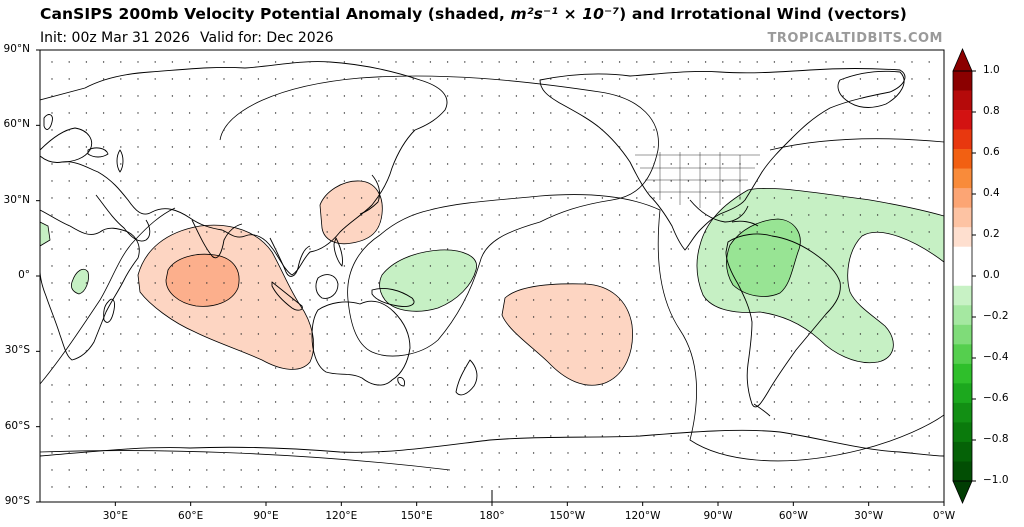 This screenshot has width=1024, height=527. Describe the element at coordinates (428, 280) in the screenshot. I see `negative-anomaly-west-pacific` at that location.